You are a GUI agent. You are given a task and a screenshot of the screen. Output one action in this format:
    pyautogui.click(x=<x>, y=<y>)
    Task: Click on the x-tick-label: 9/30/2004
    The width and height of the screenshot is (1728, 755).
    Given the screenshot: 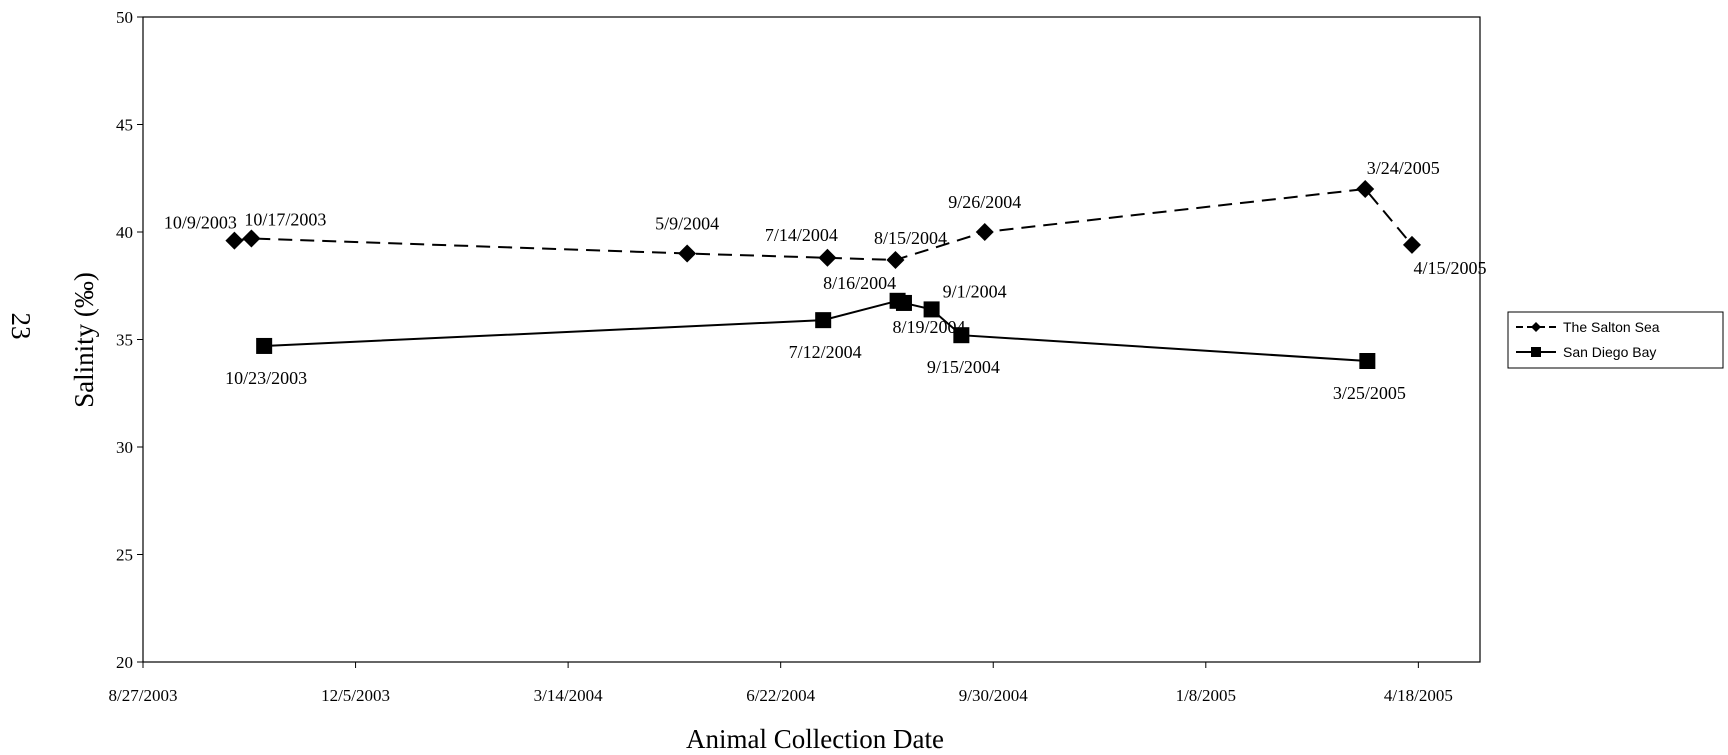 What is the action you would take?
    pyautogui.click(x=993, y=695)
    